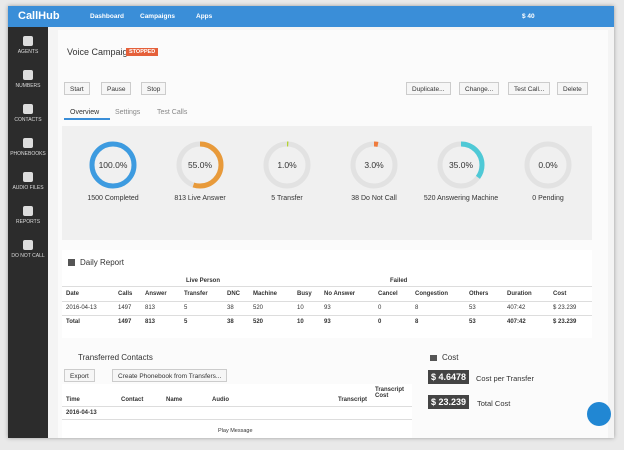 The height and width of the screenshot is (450, 624). Describe the element at coordinates (505, 378) in the screenshot. I see `cost-label: Cost per Transfer` at that location.